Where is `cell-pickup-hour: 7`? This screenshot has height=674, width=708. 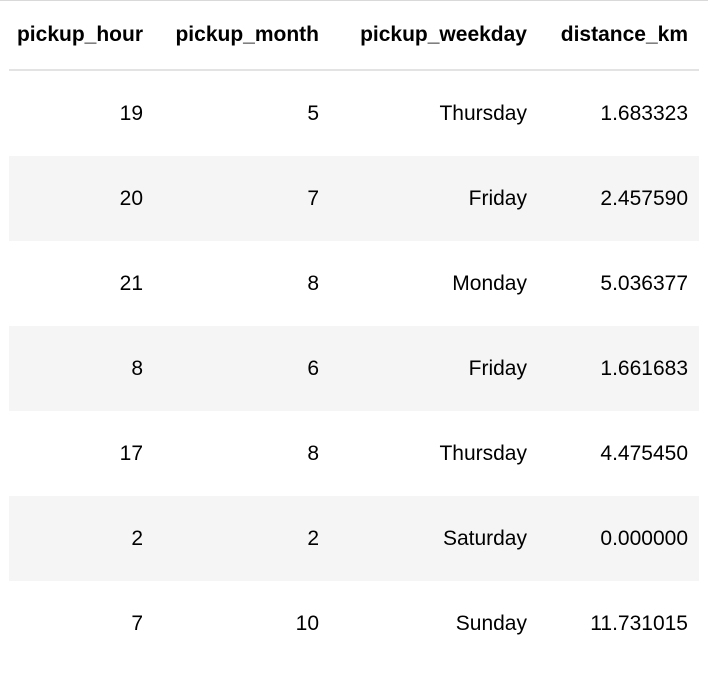
cell-pickup-hour: 7 is located at coordinates (137, 623).